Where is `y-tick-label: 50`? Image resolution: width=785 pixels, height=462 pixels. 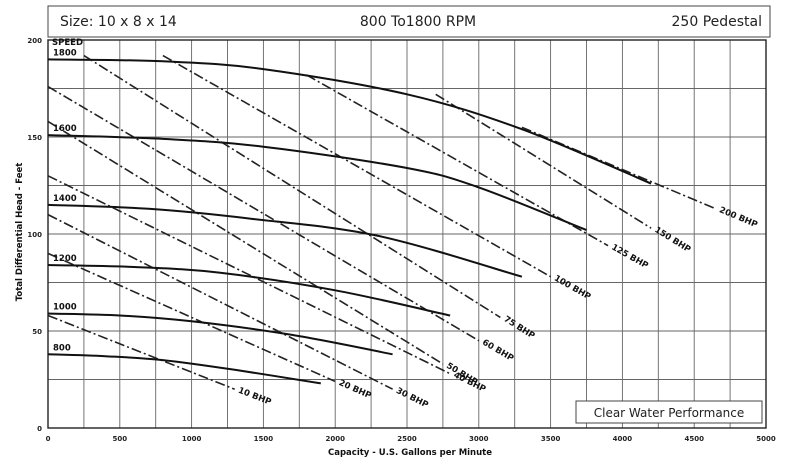
y-tick-label: 50 is located at coordinates (37, 332).